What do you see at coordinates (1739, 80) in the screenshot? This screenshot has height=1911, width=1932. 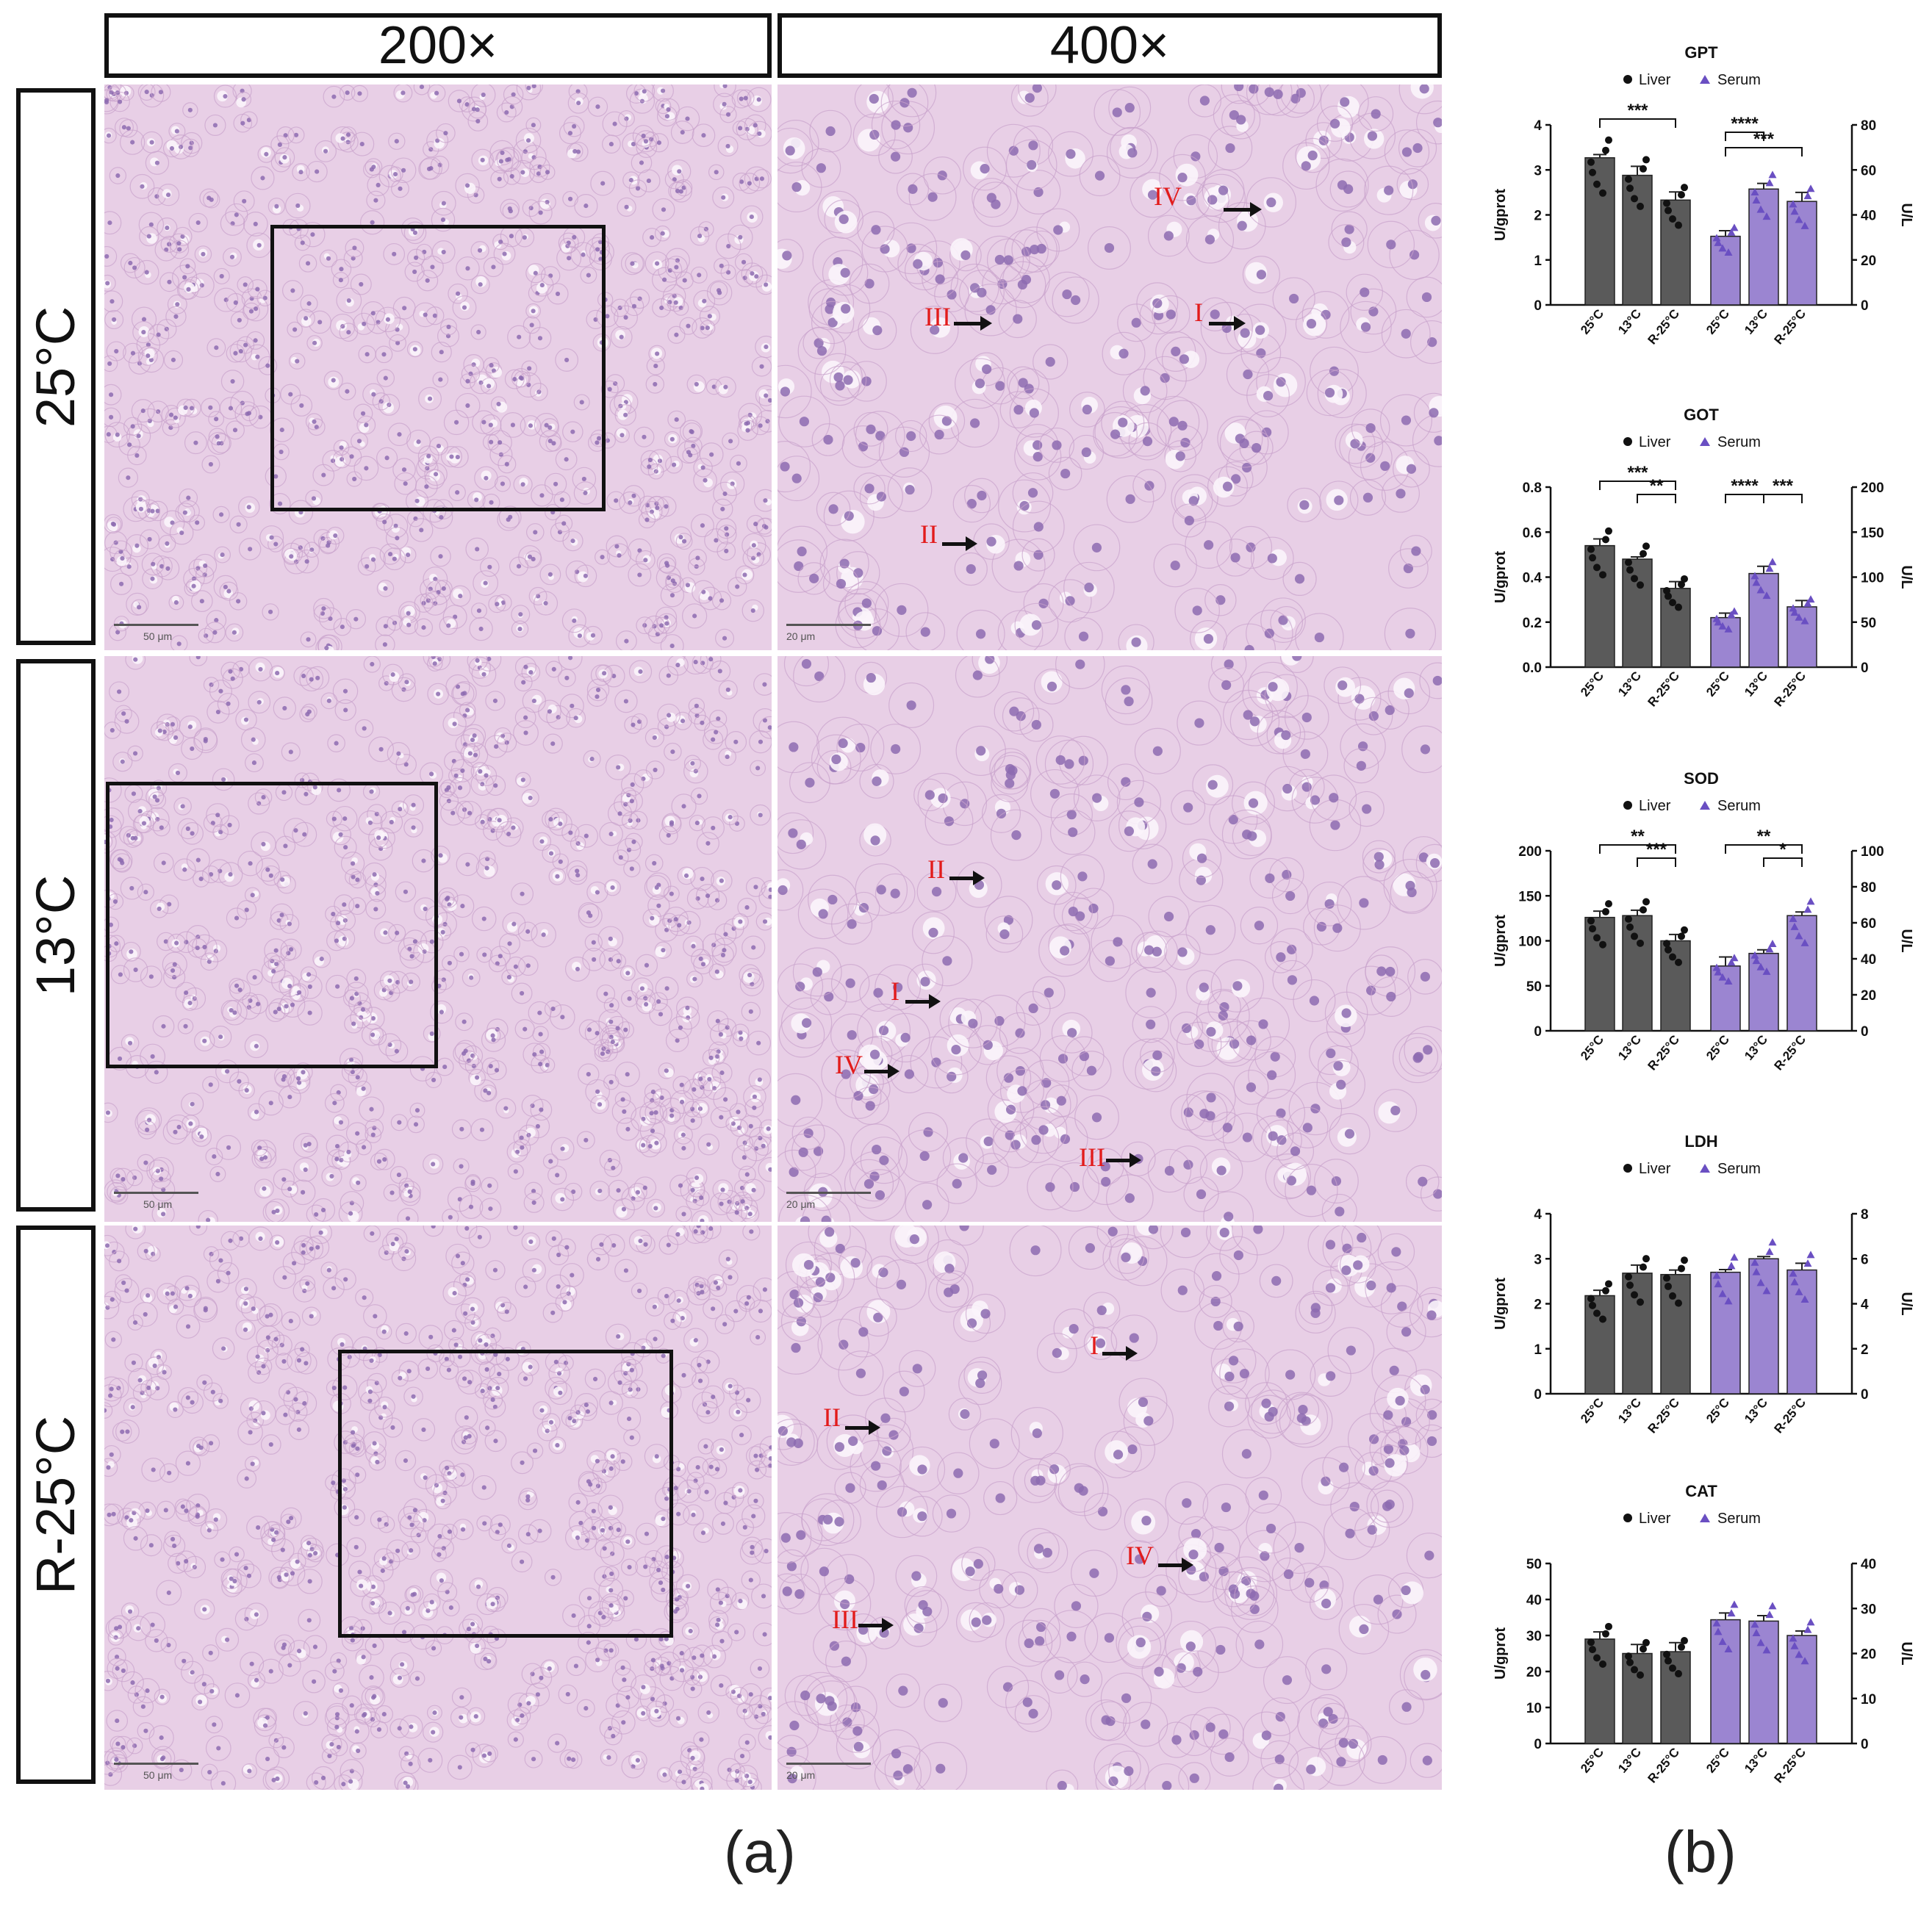 I see `legend-serum: Serum` at bounding box center [1739, 80].